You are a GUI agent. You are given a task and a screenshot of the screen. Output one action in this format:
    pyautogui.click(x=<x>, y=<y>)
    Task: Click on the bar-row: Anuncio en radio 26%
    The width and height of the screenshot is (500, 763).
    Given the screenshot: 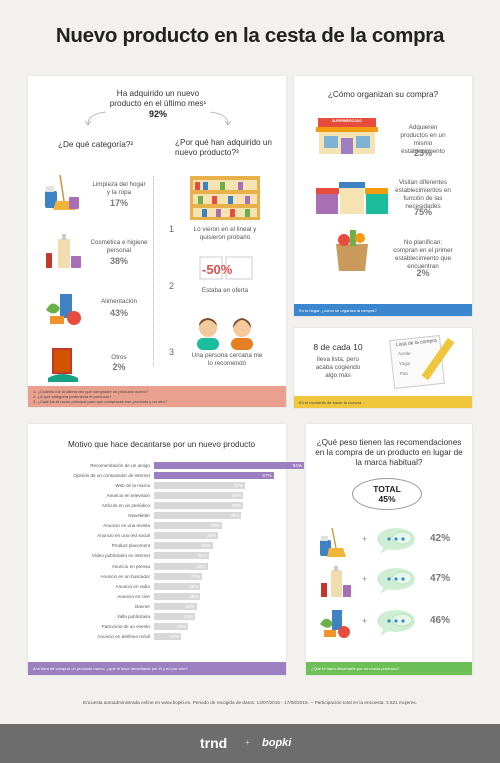 What is the action you would take?
    pyautogui.click(x=168, y=586)
    